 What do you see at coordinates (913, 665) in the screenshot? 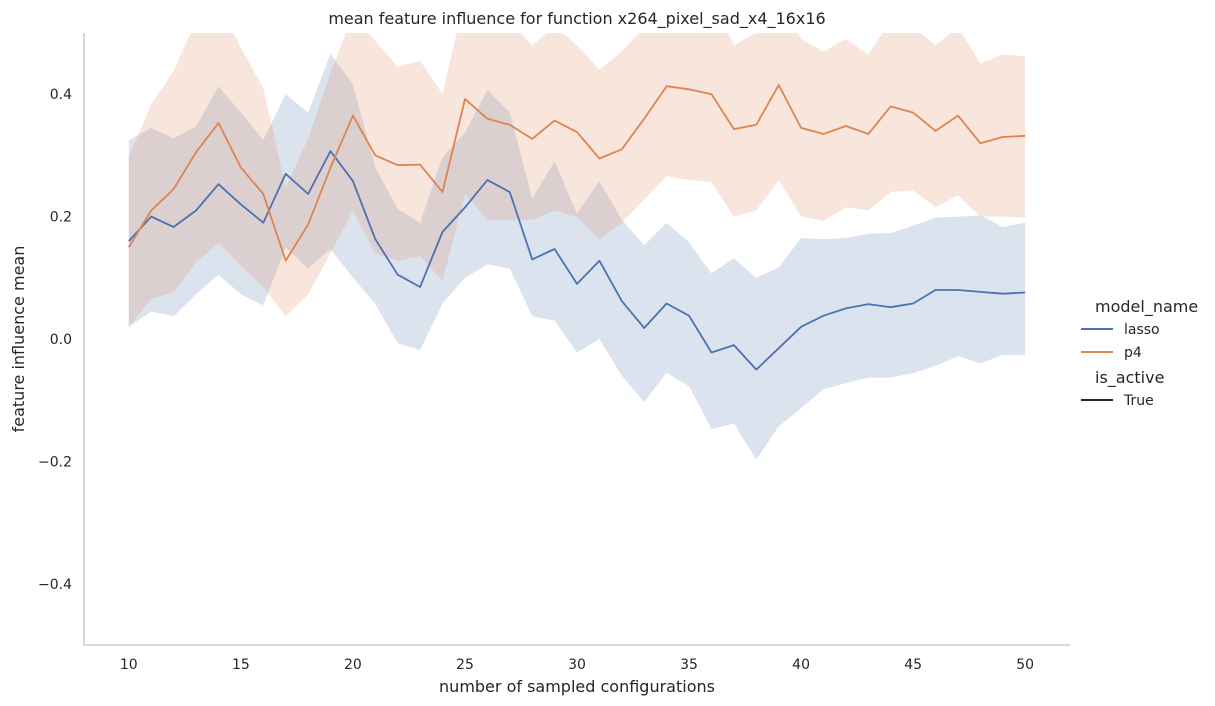
I see `x-tick-label: 45` at bounding box center [913, 665].